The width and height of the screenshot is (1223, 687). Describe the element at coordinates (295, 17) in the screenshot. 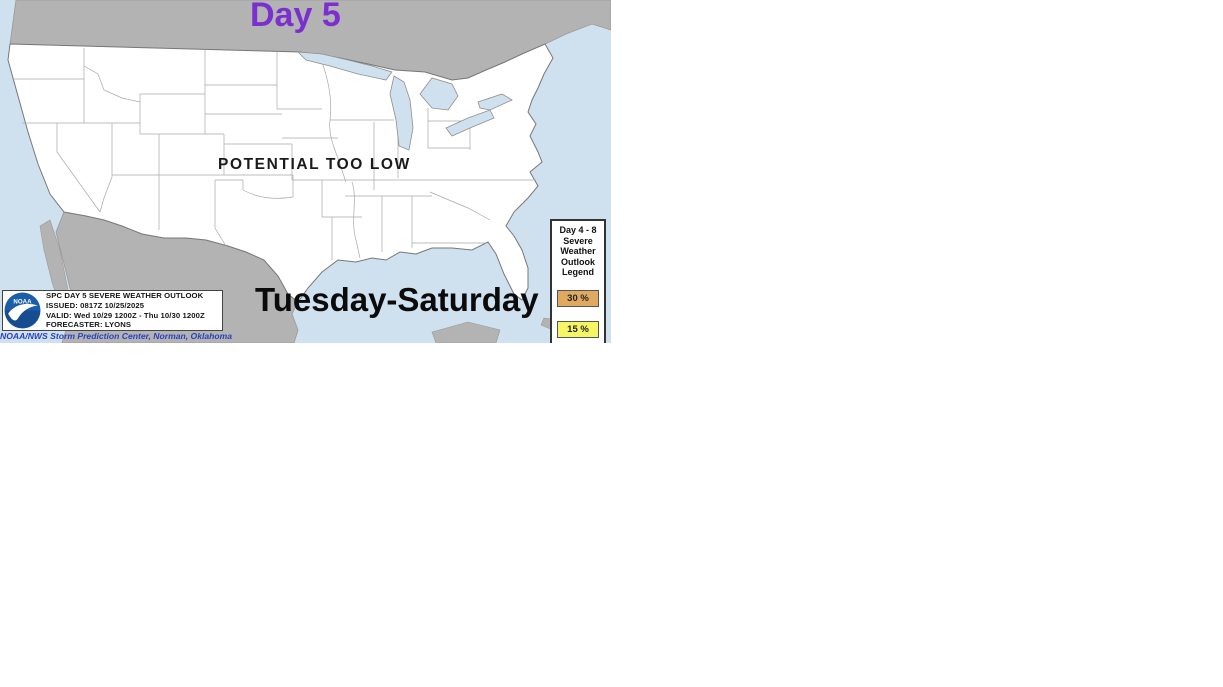

I see `day5-title: Day 5` at that location.